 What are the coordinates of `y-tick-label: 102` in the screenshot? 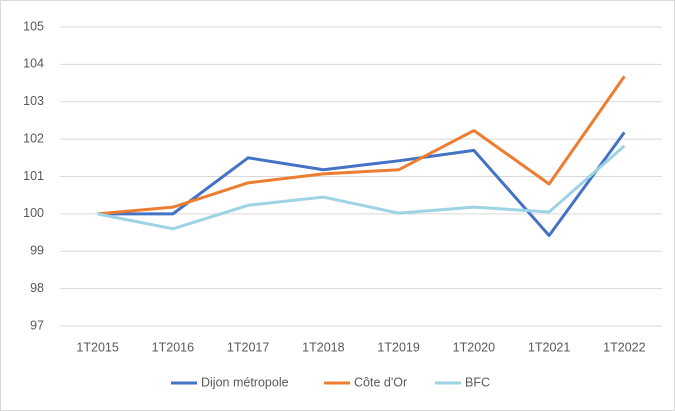 It's located at (33, 138).